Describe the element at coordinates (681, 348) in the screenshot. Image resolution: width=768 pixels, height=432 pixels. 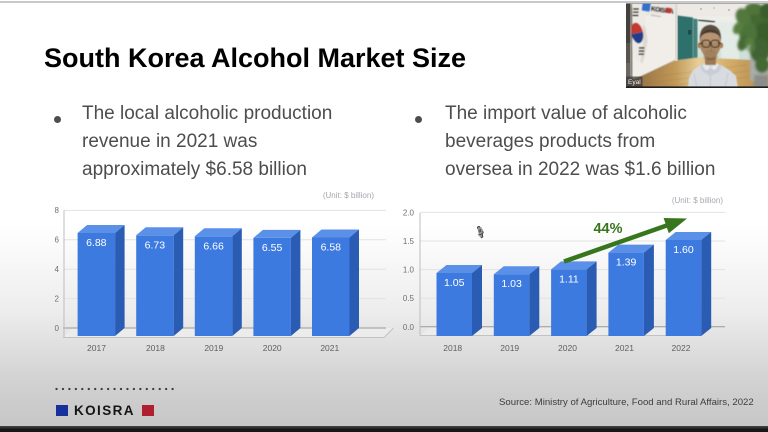
I see `svg-text: 2022` at that location.